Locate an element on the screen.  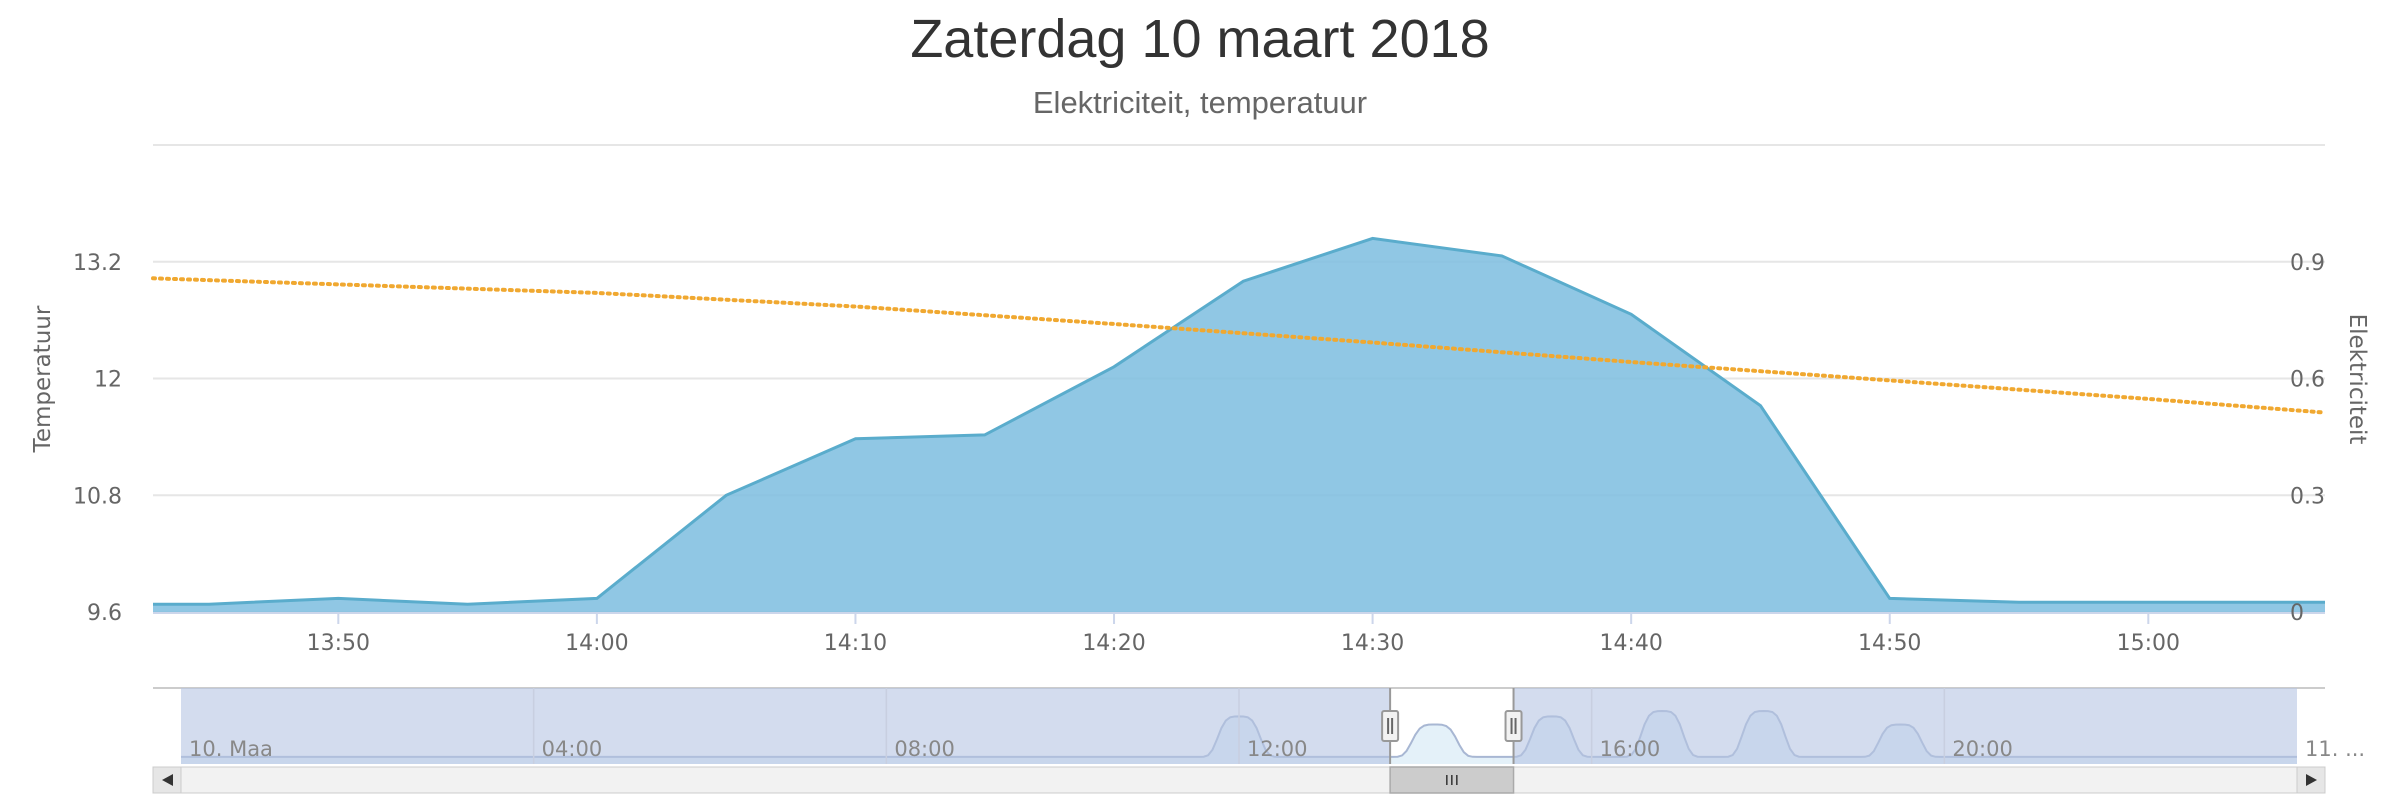
navigator-tick-label: 04:00 is located at coordinates (572, 749).